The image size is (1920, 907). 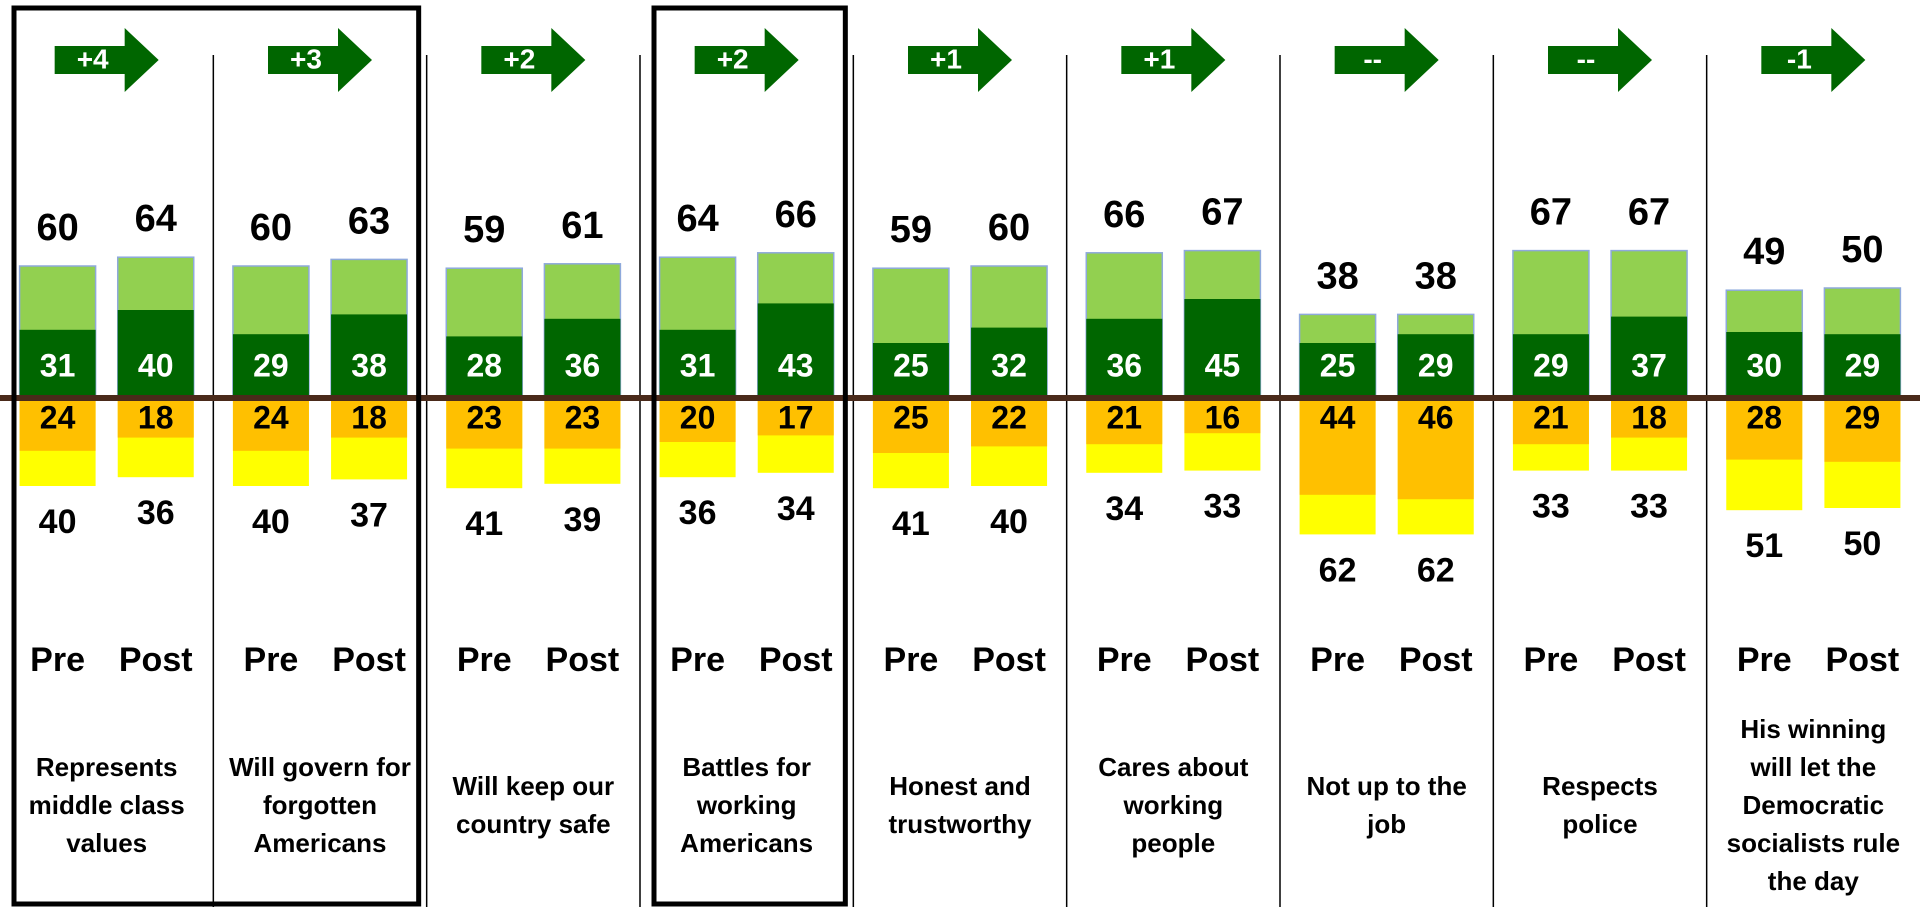 I want to click on change-label: +2, so click(x=733, y=58).